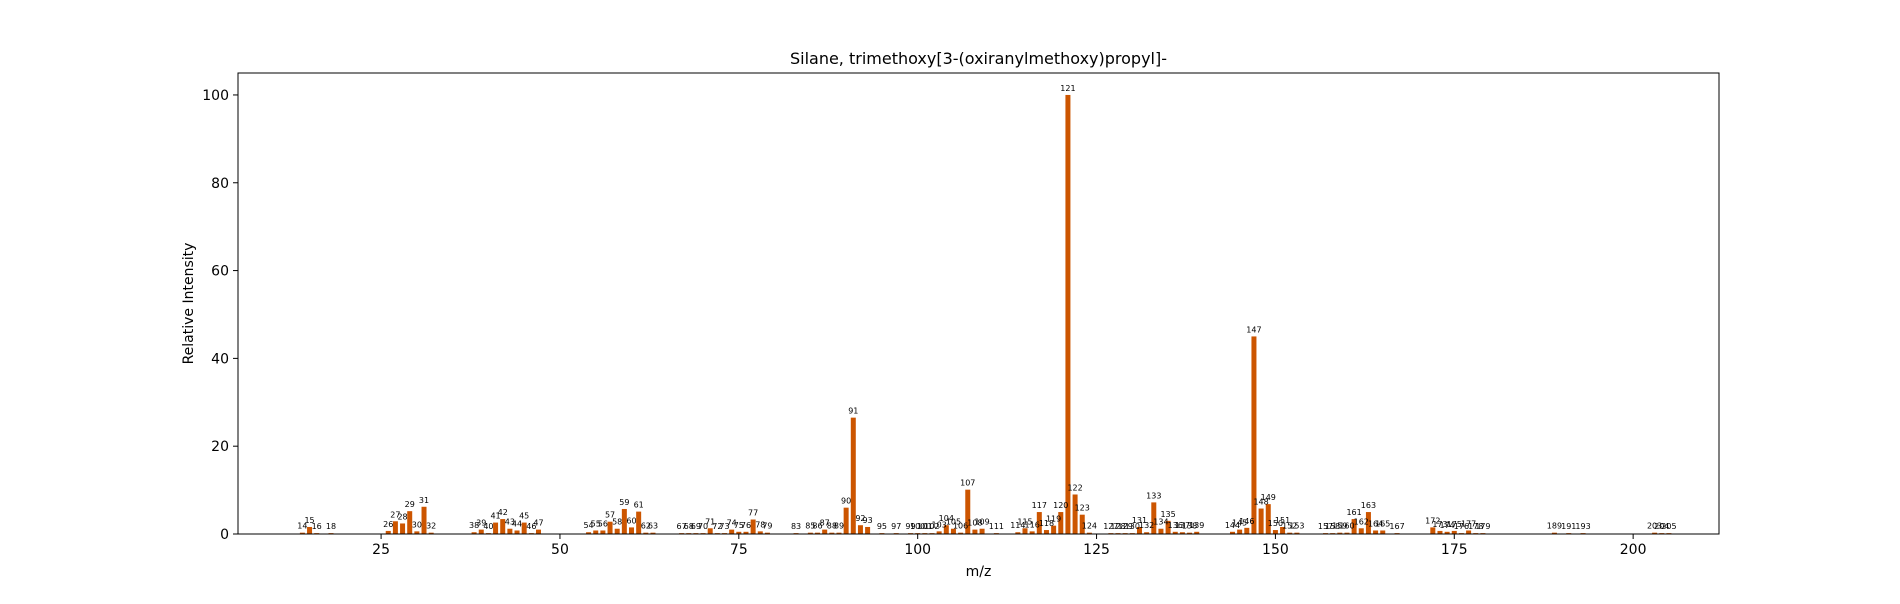 Image resolution: width=1900 pixels, height=604 pixels. What do you see at coordinates (1053, 519) in the screenshot?
I see `peak-label-mz-119: 119` at bounding box center [1053, 519].